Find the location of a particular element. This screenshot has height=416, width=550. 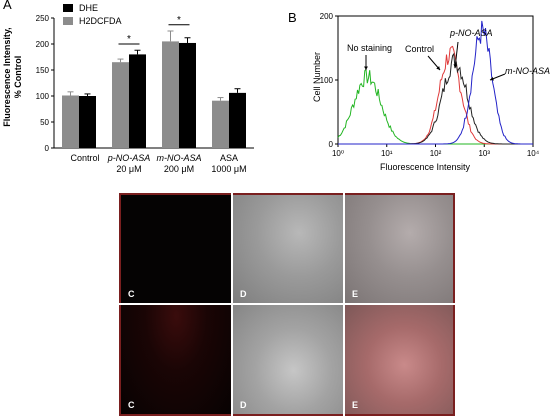

panel-b-letter: B is located at coordinates (292, 17).